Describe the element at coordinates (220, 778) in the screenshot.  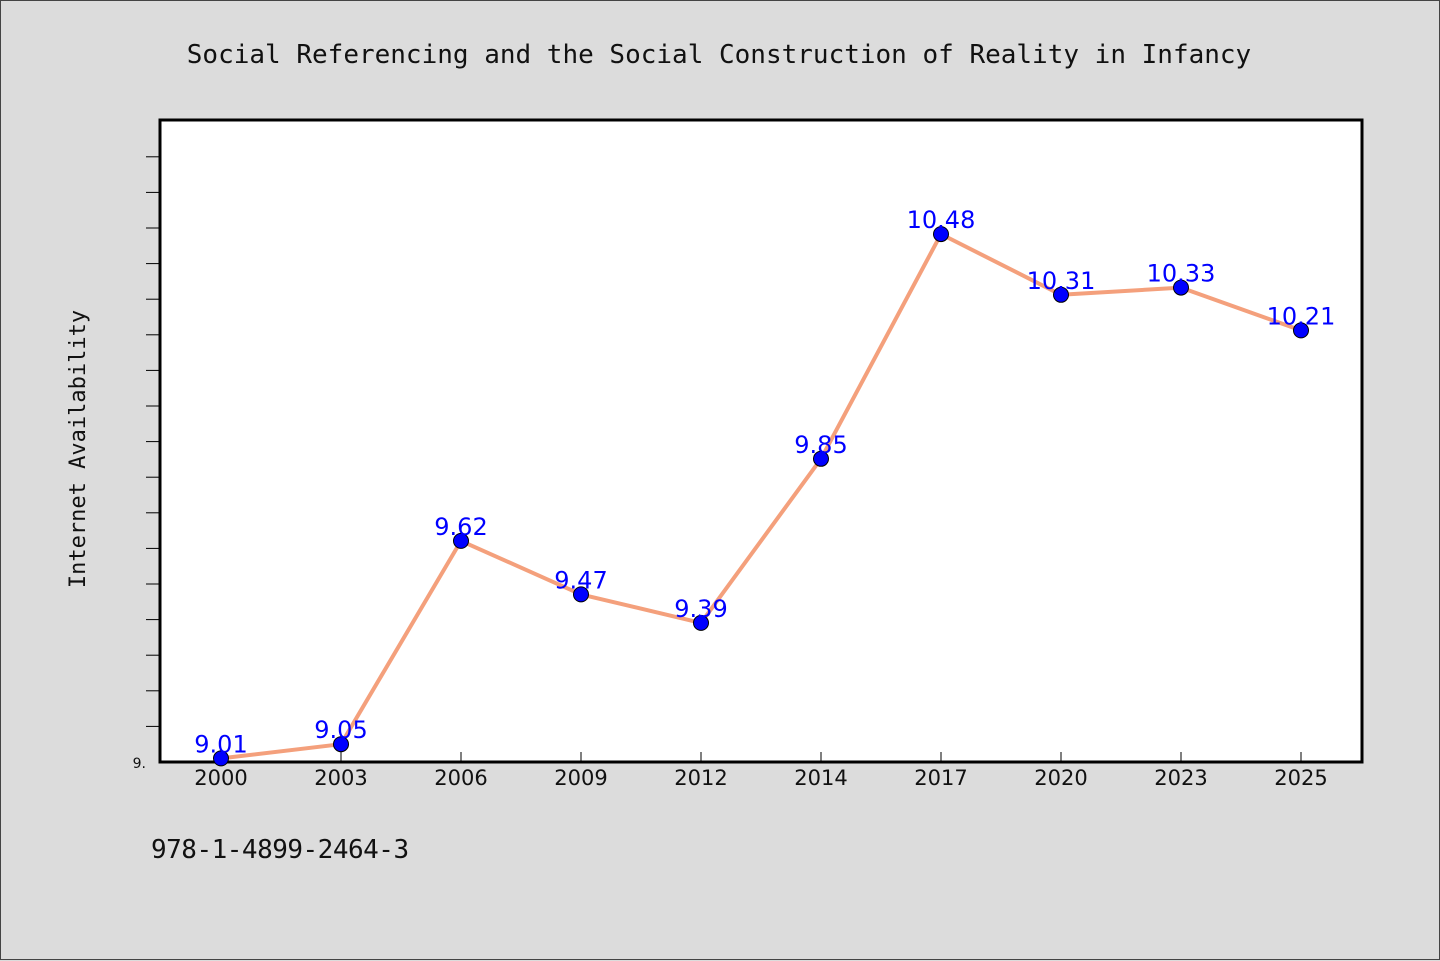
I see `x-tick-label: 2000` at that location.